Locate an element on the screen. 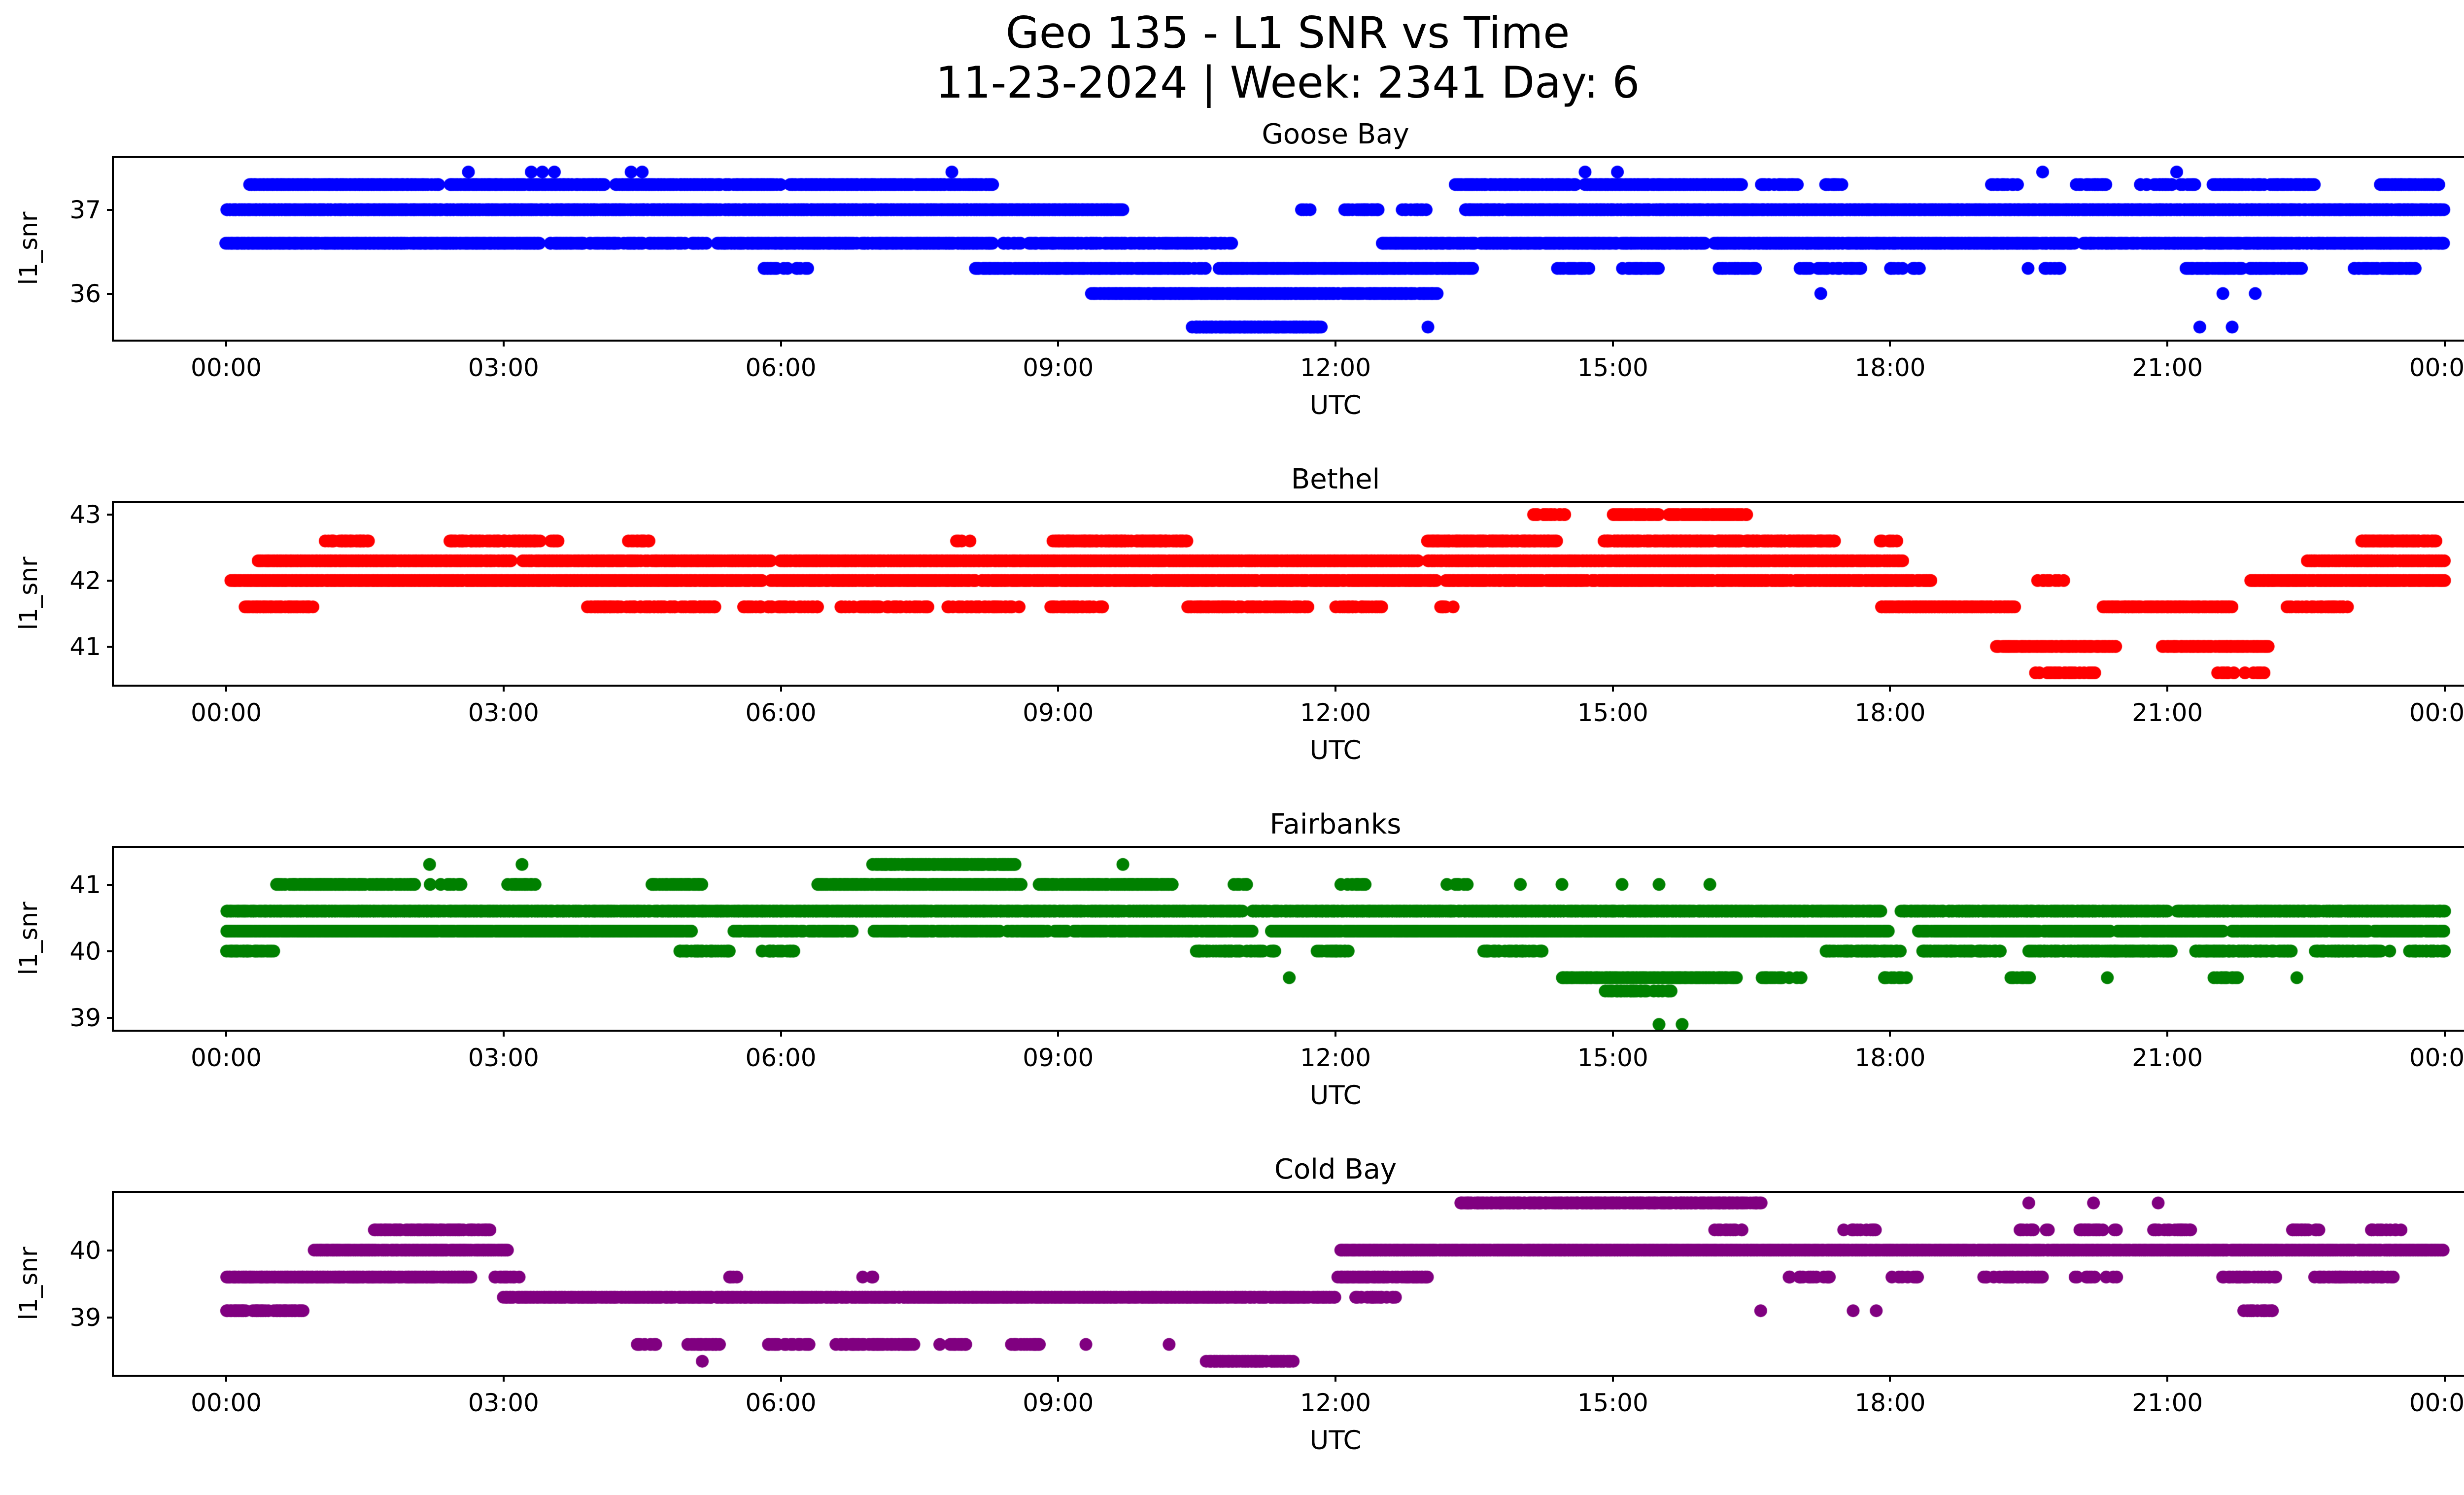 The height and width of the screenshot is (1495, 2464). x-tick-label: 03:00 is located at coordinates (503, 713).